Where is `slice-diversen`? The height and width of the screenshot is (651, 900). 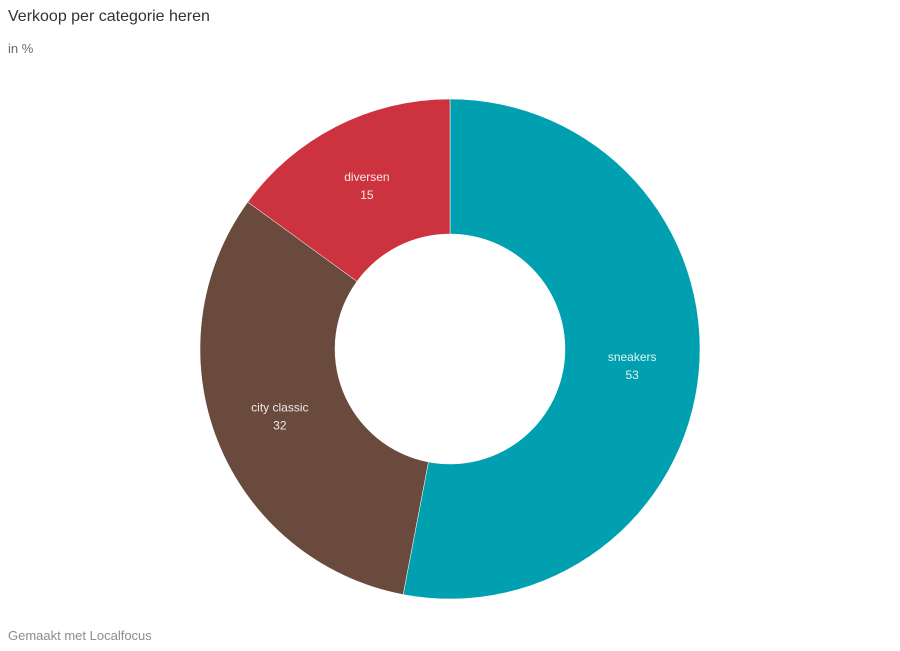 slice-diversen is located at coordinates (349, 190).